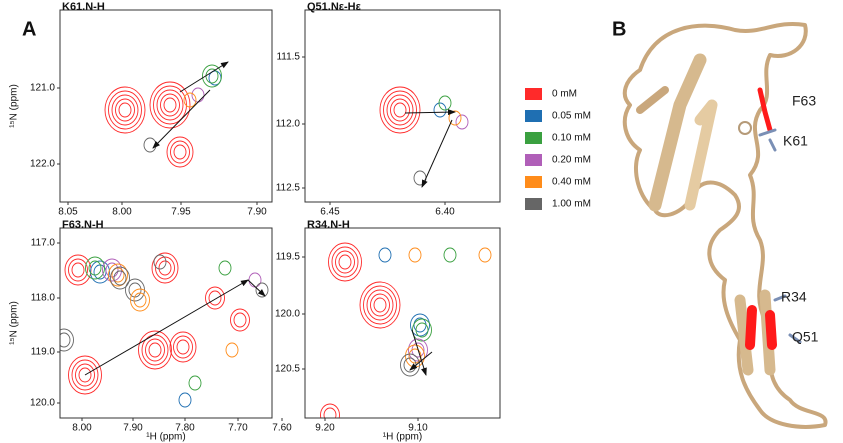 The image size is (843, 443). I want to click on legend-label: 0.05 mM, so click(571, 116).